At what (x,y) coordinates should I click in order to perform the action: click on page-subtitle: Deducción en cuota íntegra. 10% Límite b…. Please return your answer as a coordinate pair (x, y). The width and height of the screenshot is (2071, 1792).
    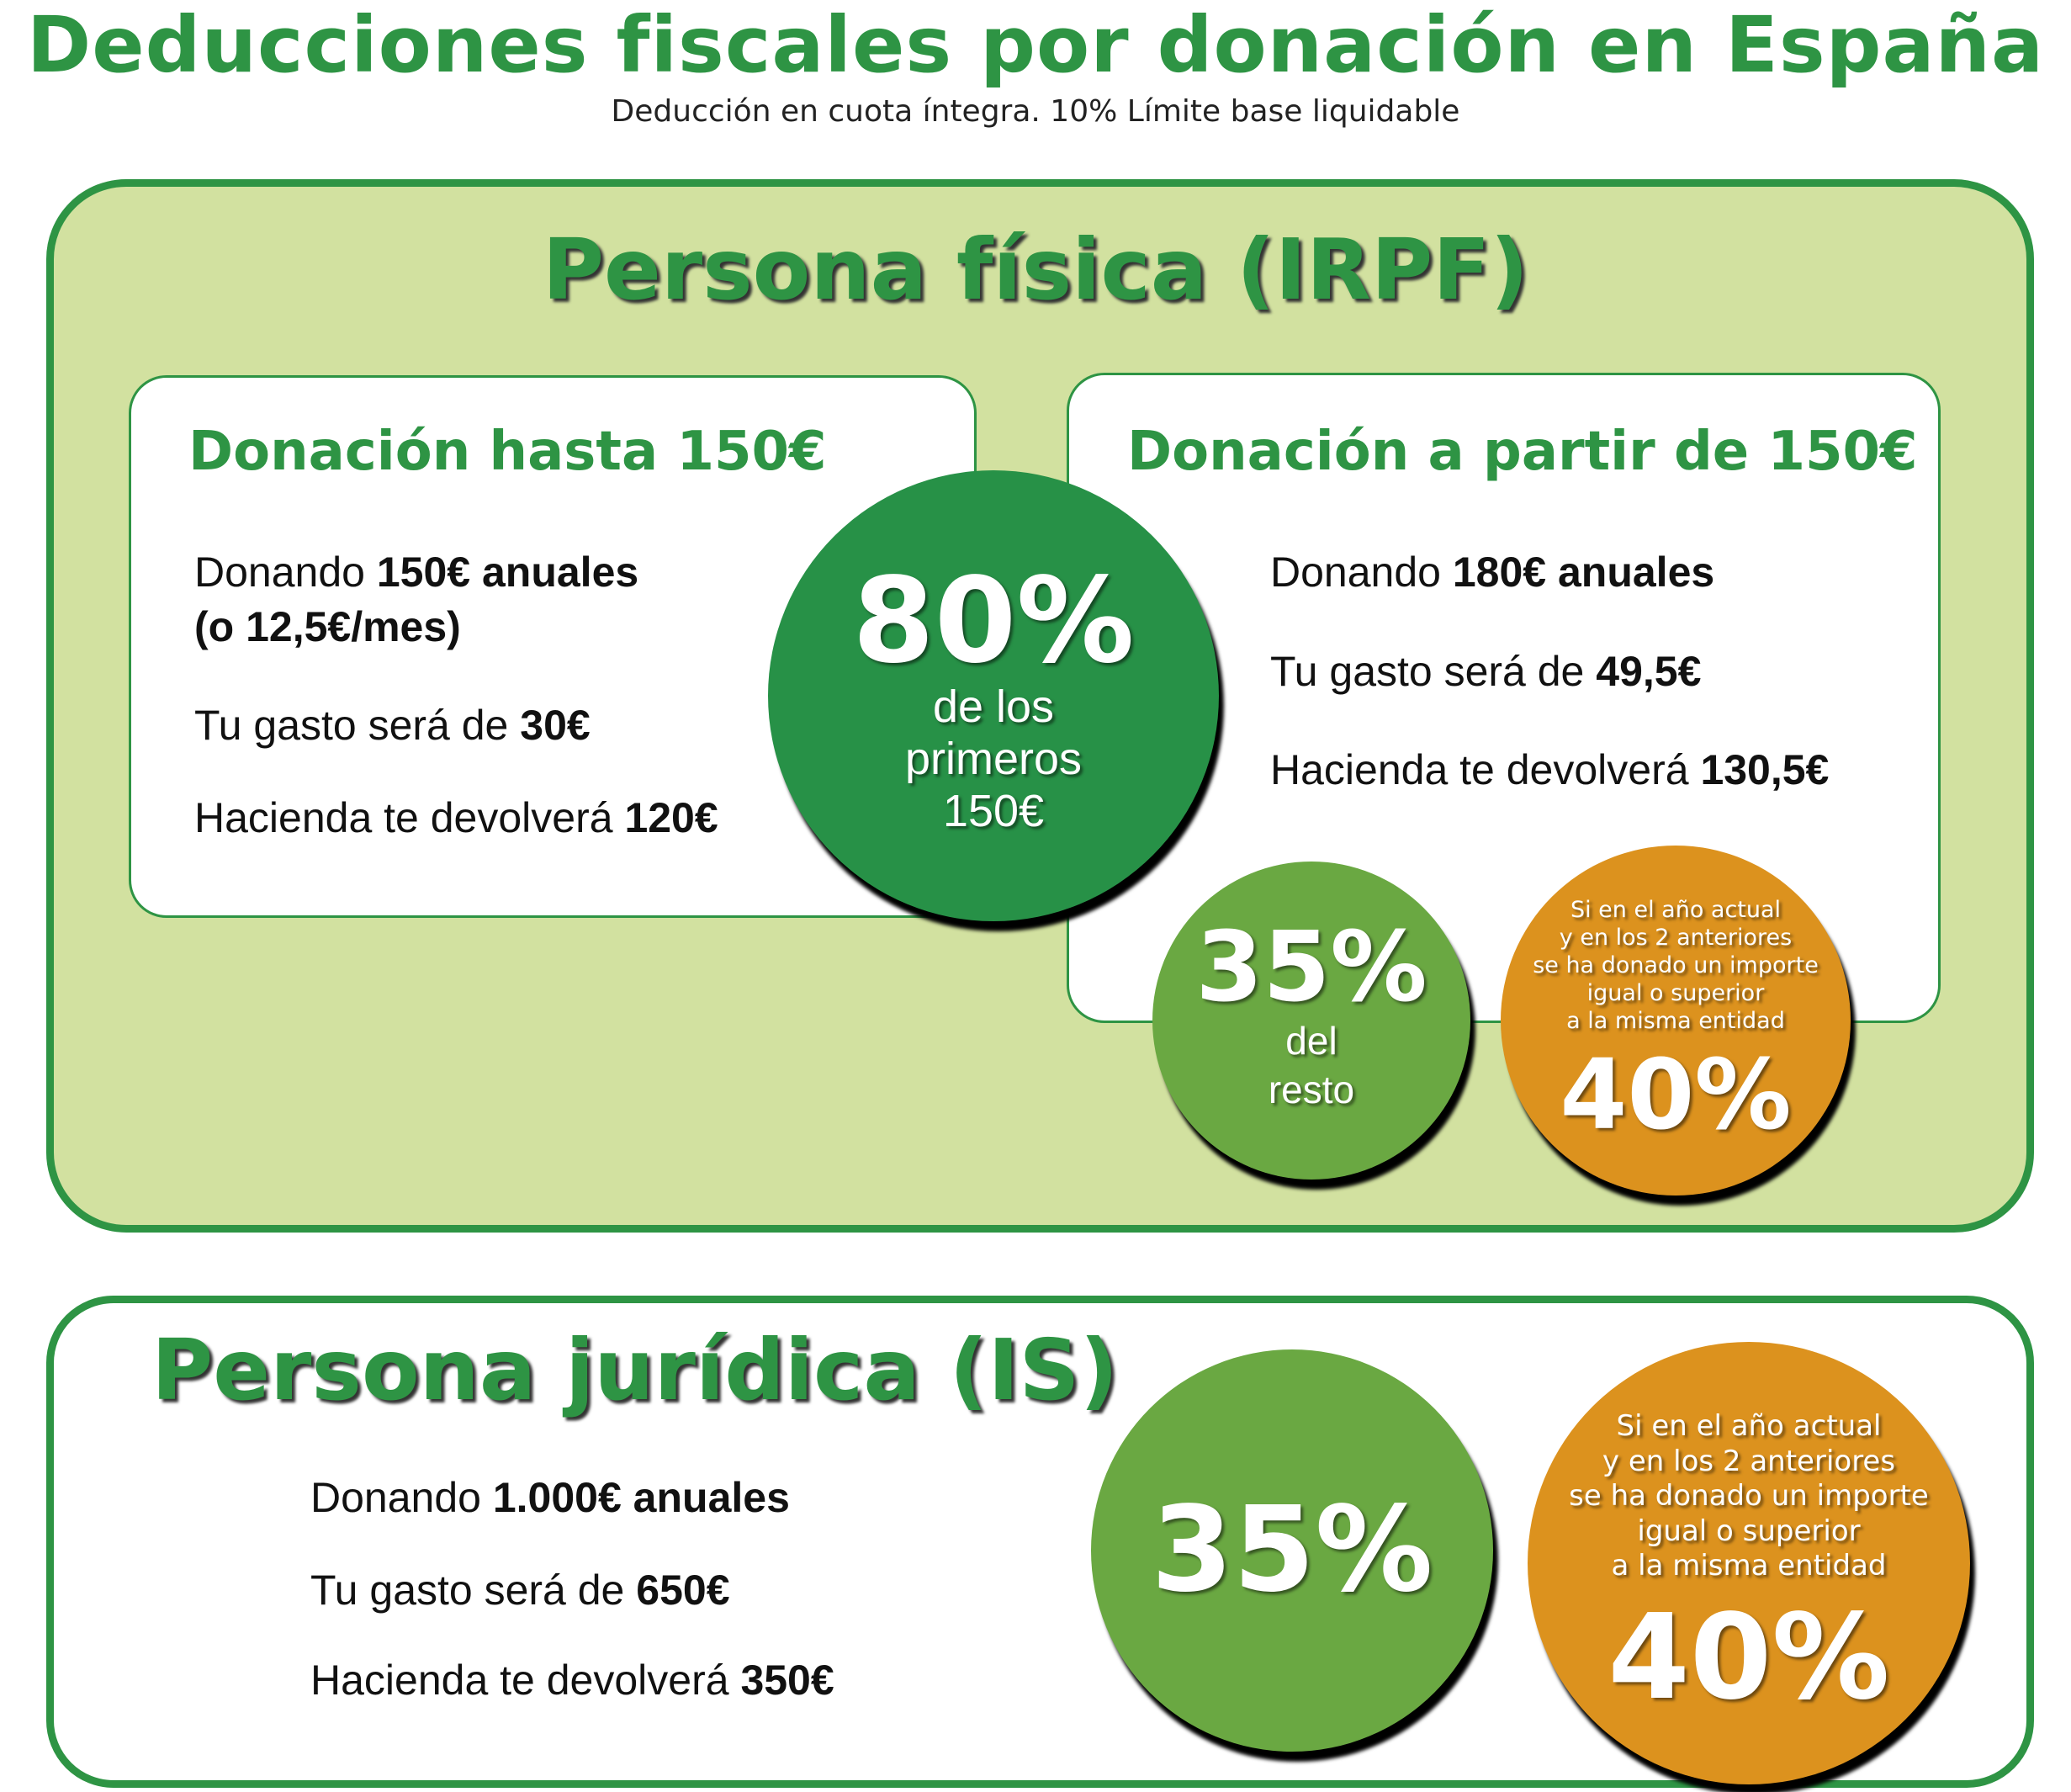
    Looking at the image, I should click on (1035, 111).